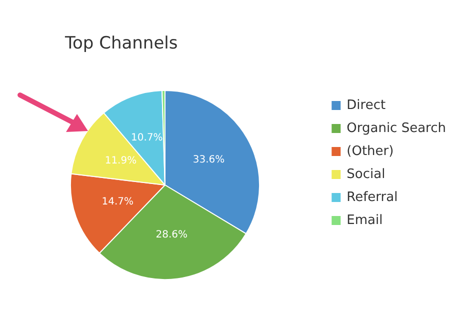  Describe the element at coordinates (366, 105) in the screenshot. I see `legend-label: Direct` at that location.